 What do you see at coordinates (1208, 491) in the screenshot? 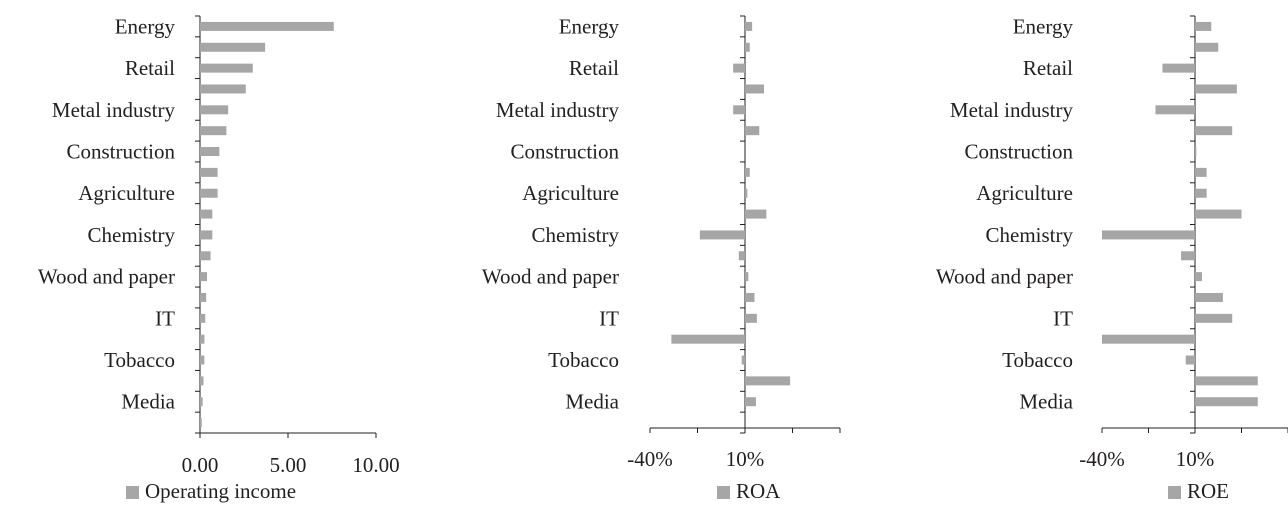
I see `legend-label: ROE` at bounding box center [1208, 491].